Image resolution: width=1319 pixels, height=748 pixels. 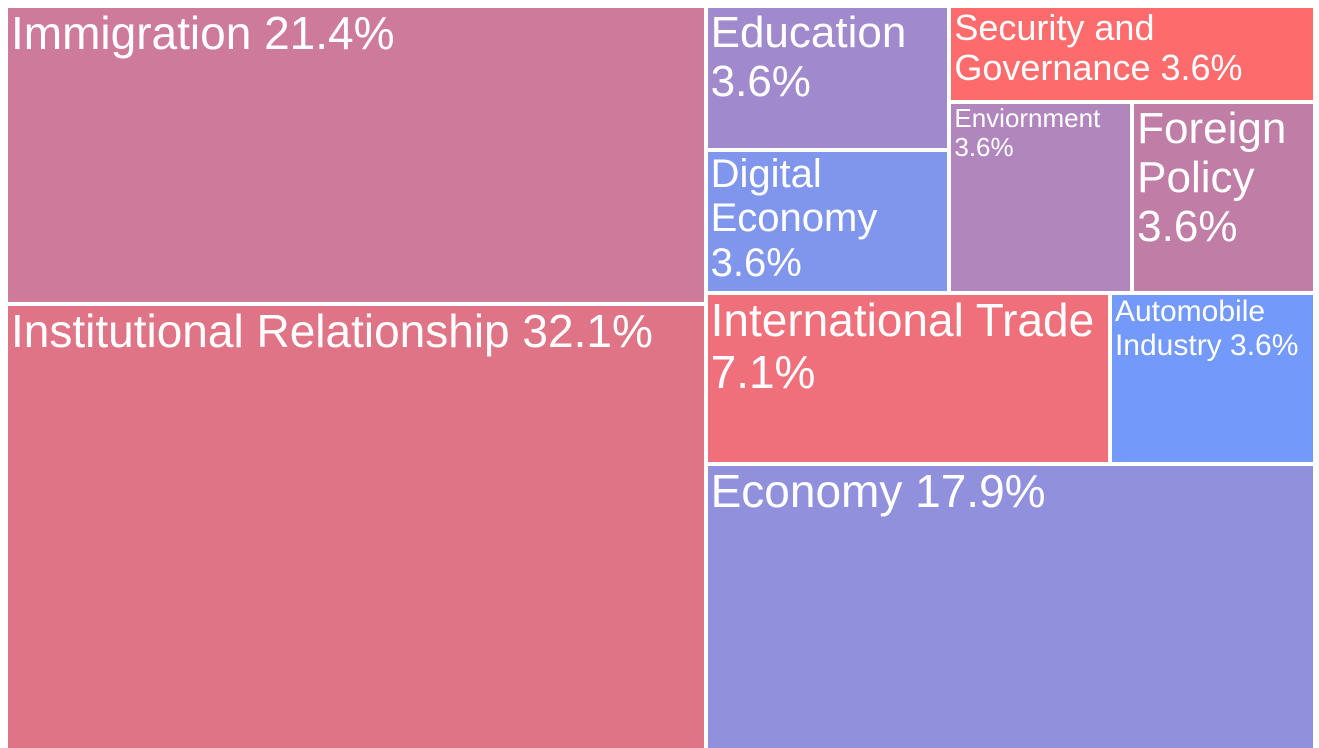 What do you see at coordinates (1212, 379) in the screenshot?
I see `treemap-tile: Automobile Industry 3.6%` at bounding box center [1212, 379].